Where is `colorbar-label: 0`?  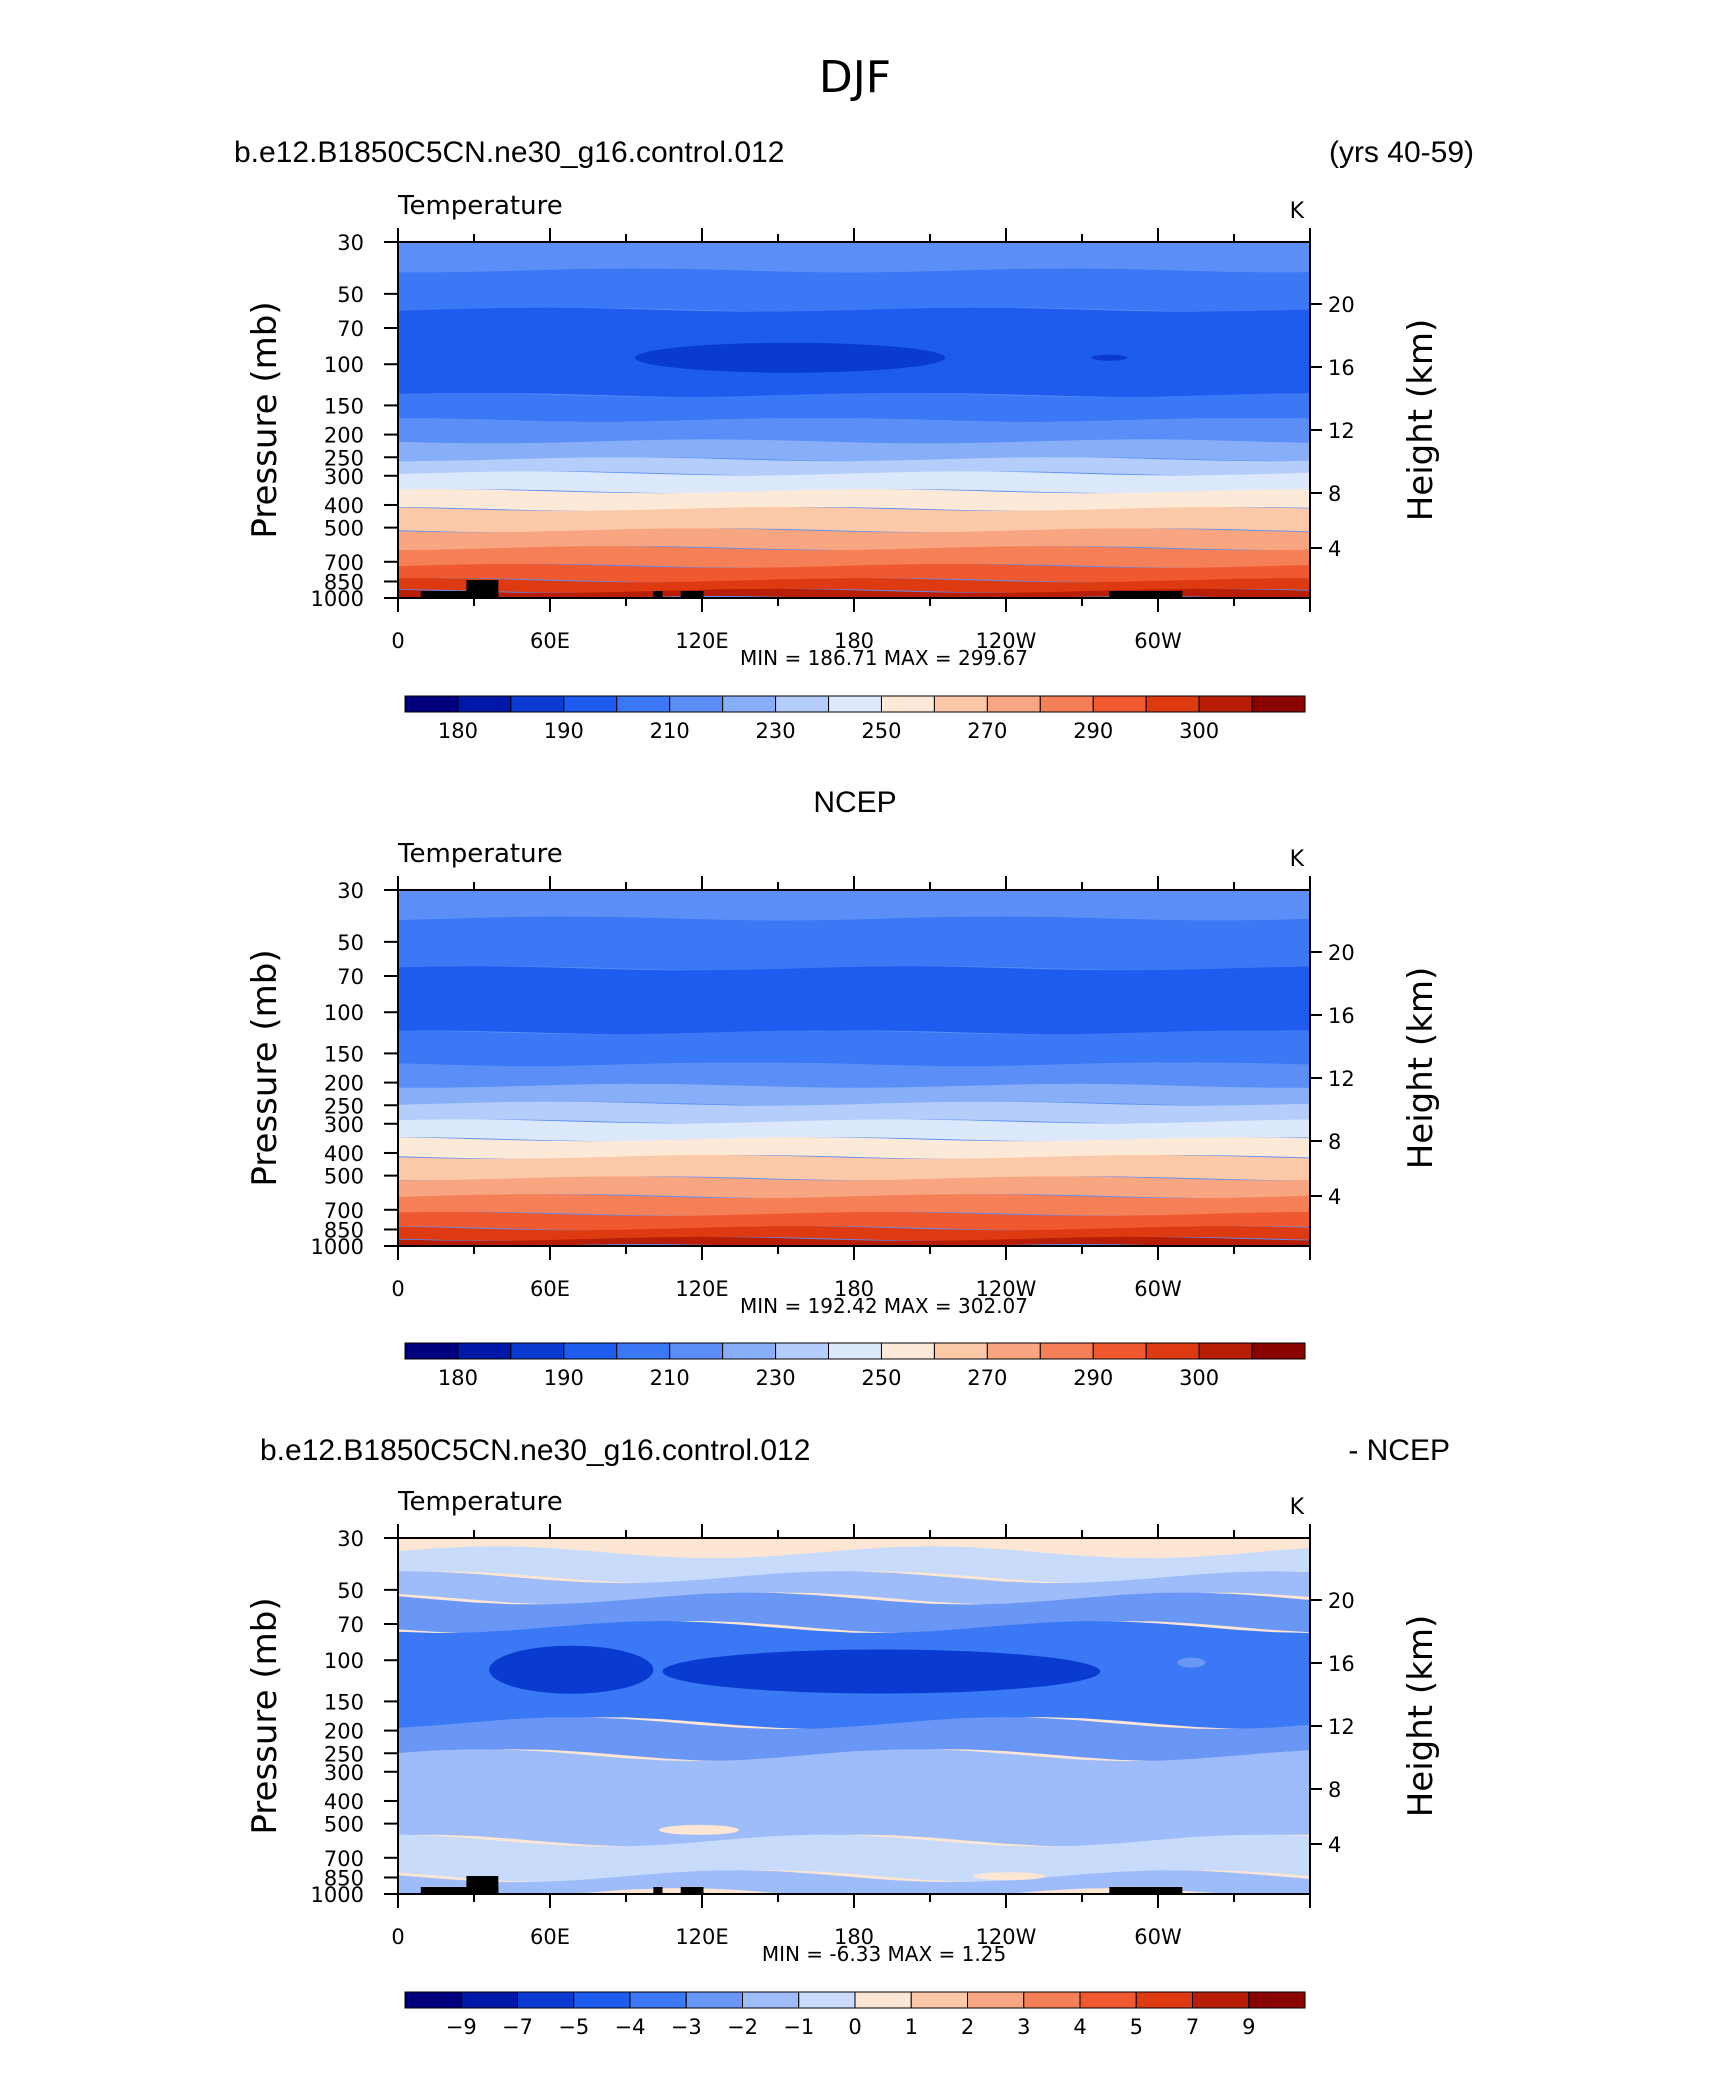
colorbar-label: 0 is located at coordinates (854, 2027).